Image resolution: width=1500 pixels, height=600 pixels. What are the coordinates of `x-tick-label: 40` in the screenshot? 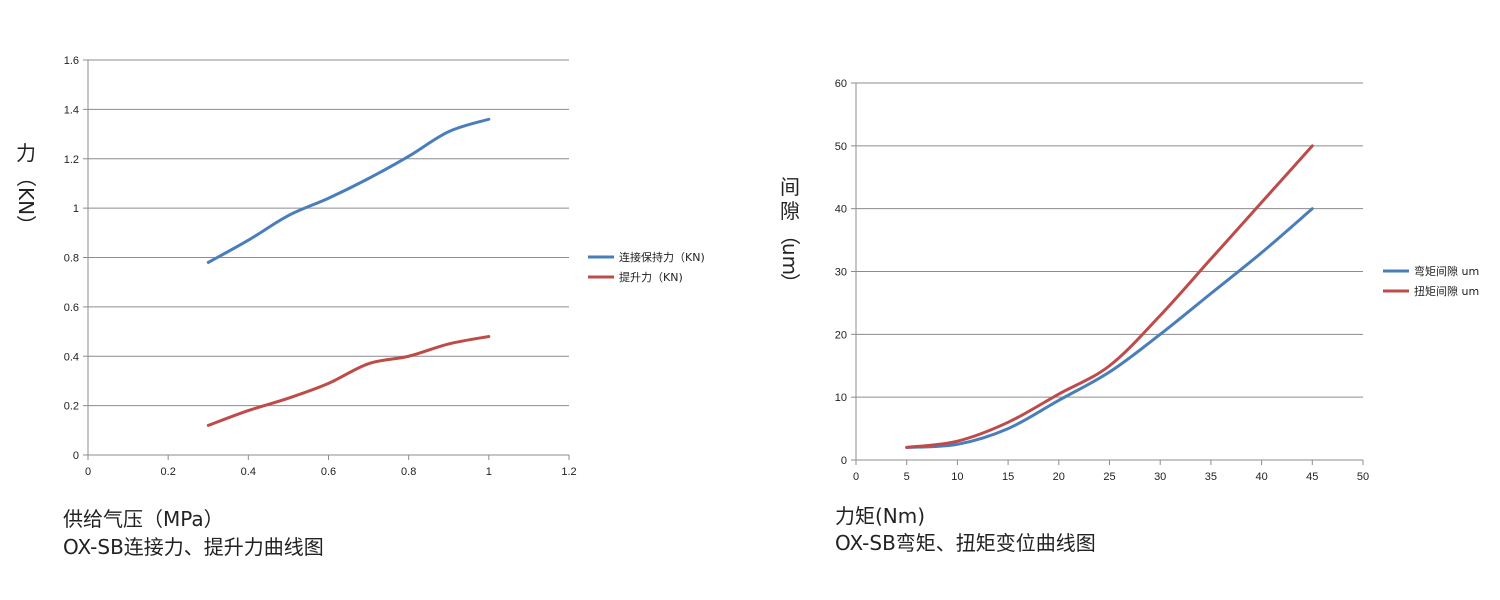 It's located at (1261, 477).